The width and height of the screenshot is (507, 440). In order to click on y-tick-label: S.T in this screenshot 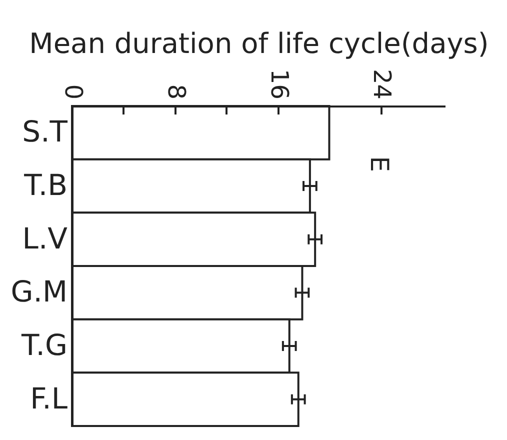, I will do `click(45, 131)`.